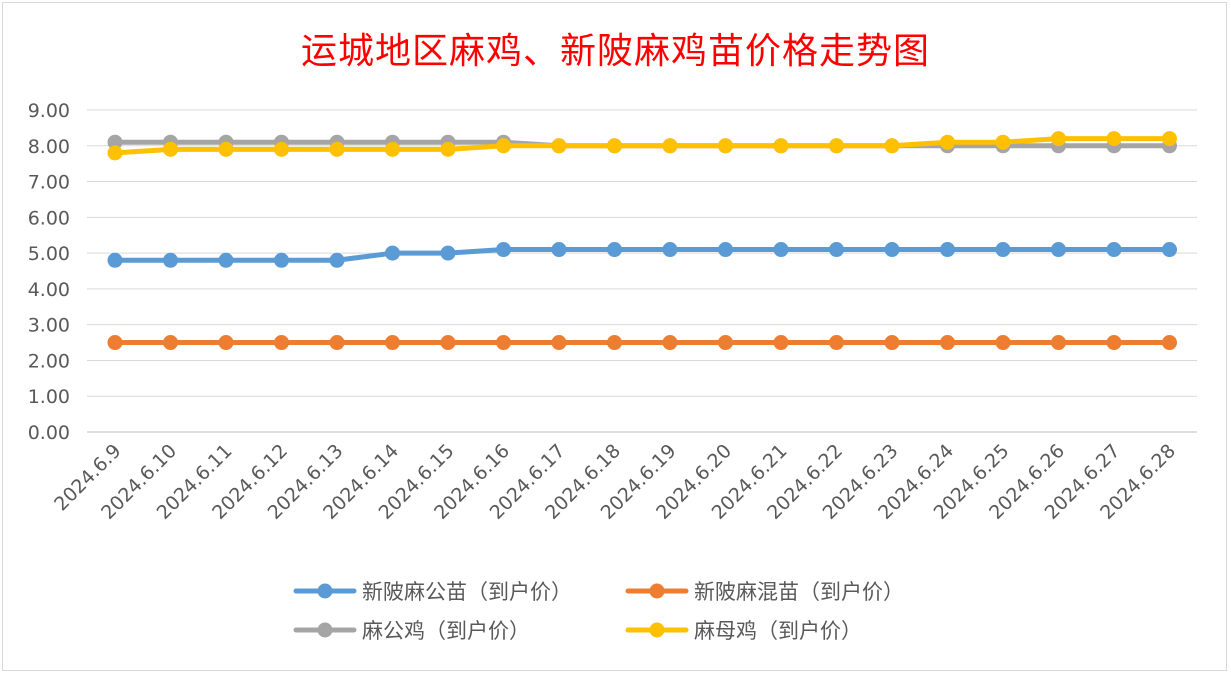 This screenshot has width=1231, height=675. I want to click on y-tick-label: 7.00, so click(49, 183).